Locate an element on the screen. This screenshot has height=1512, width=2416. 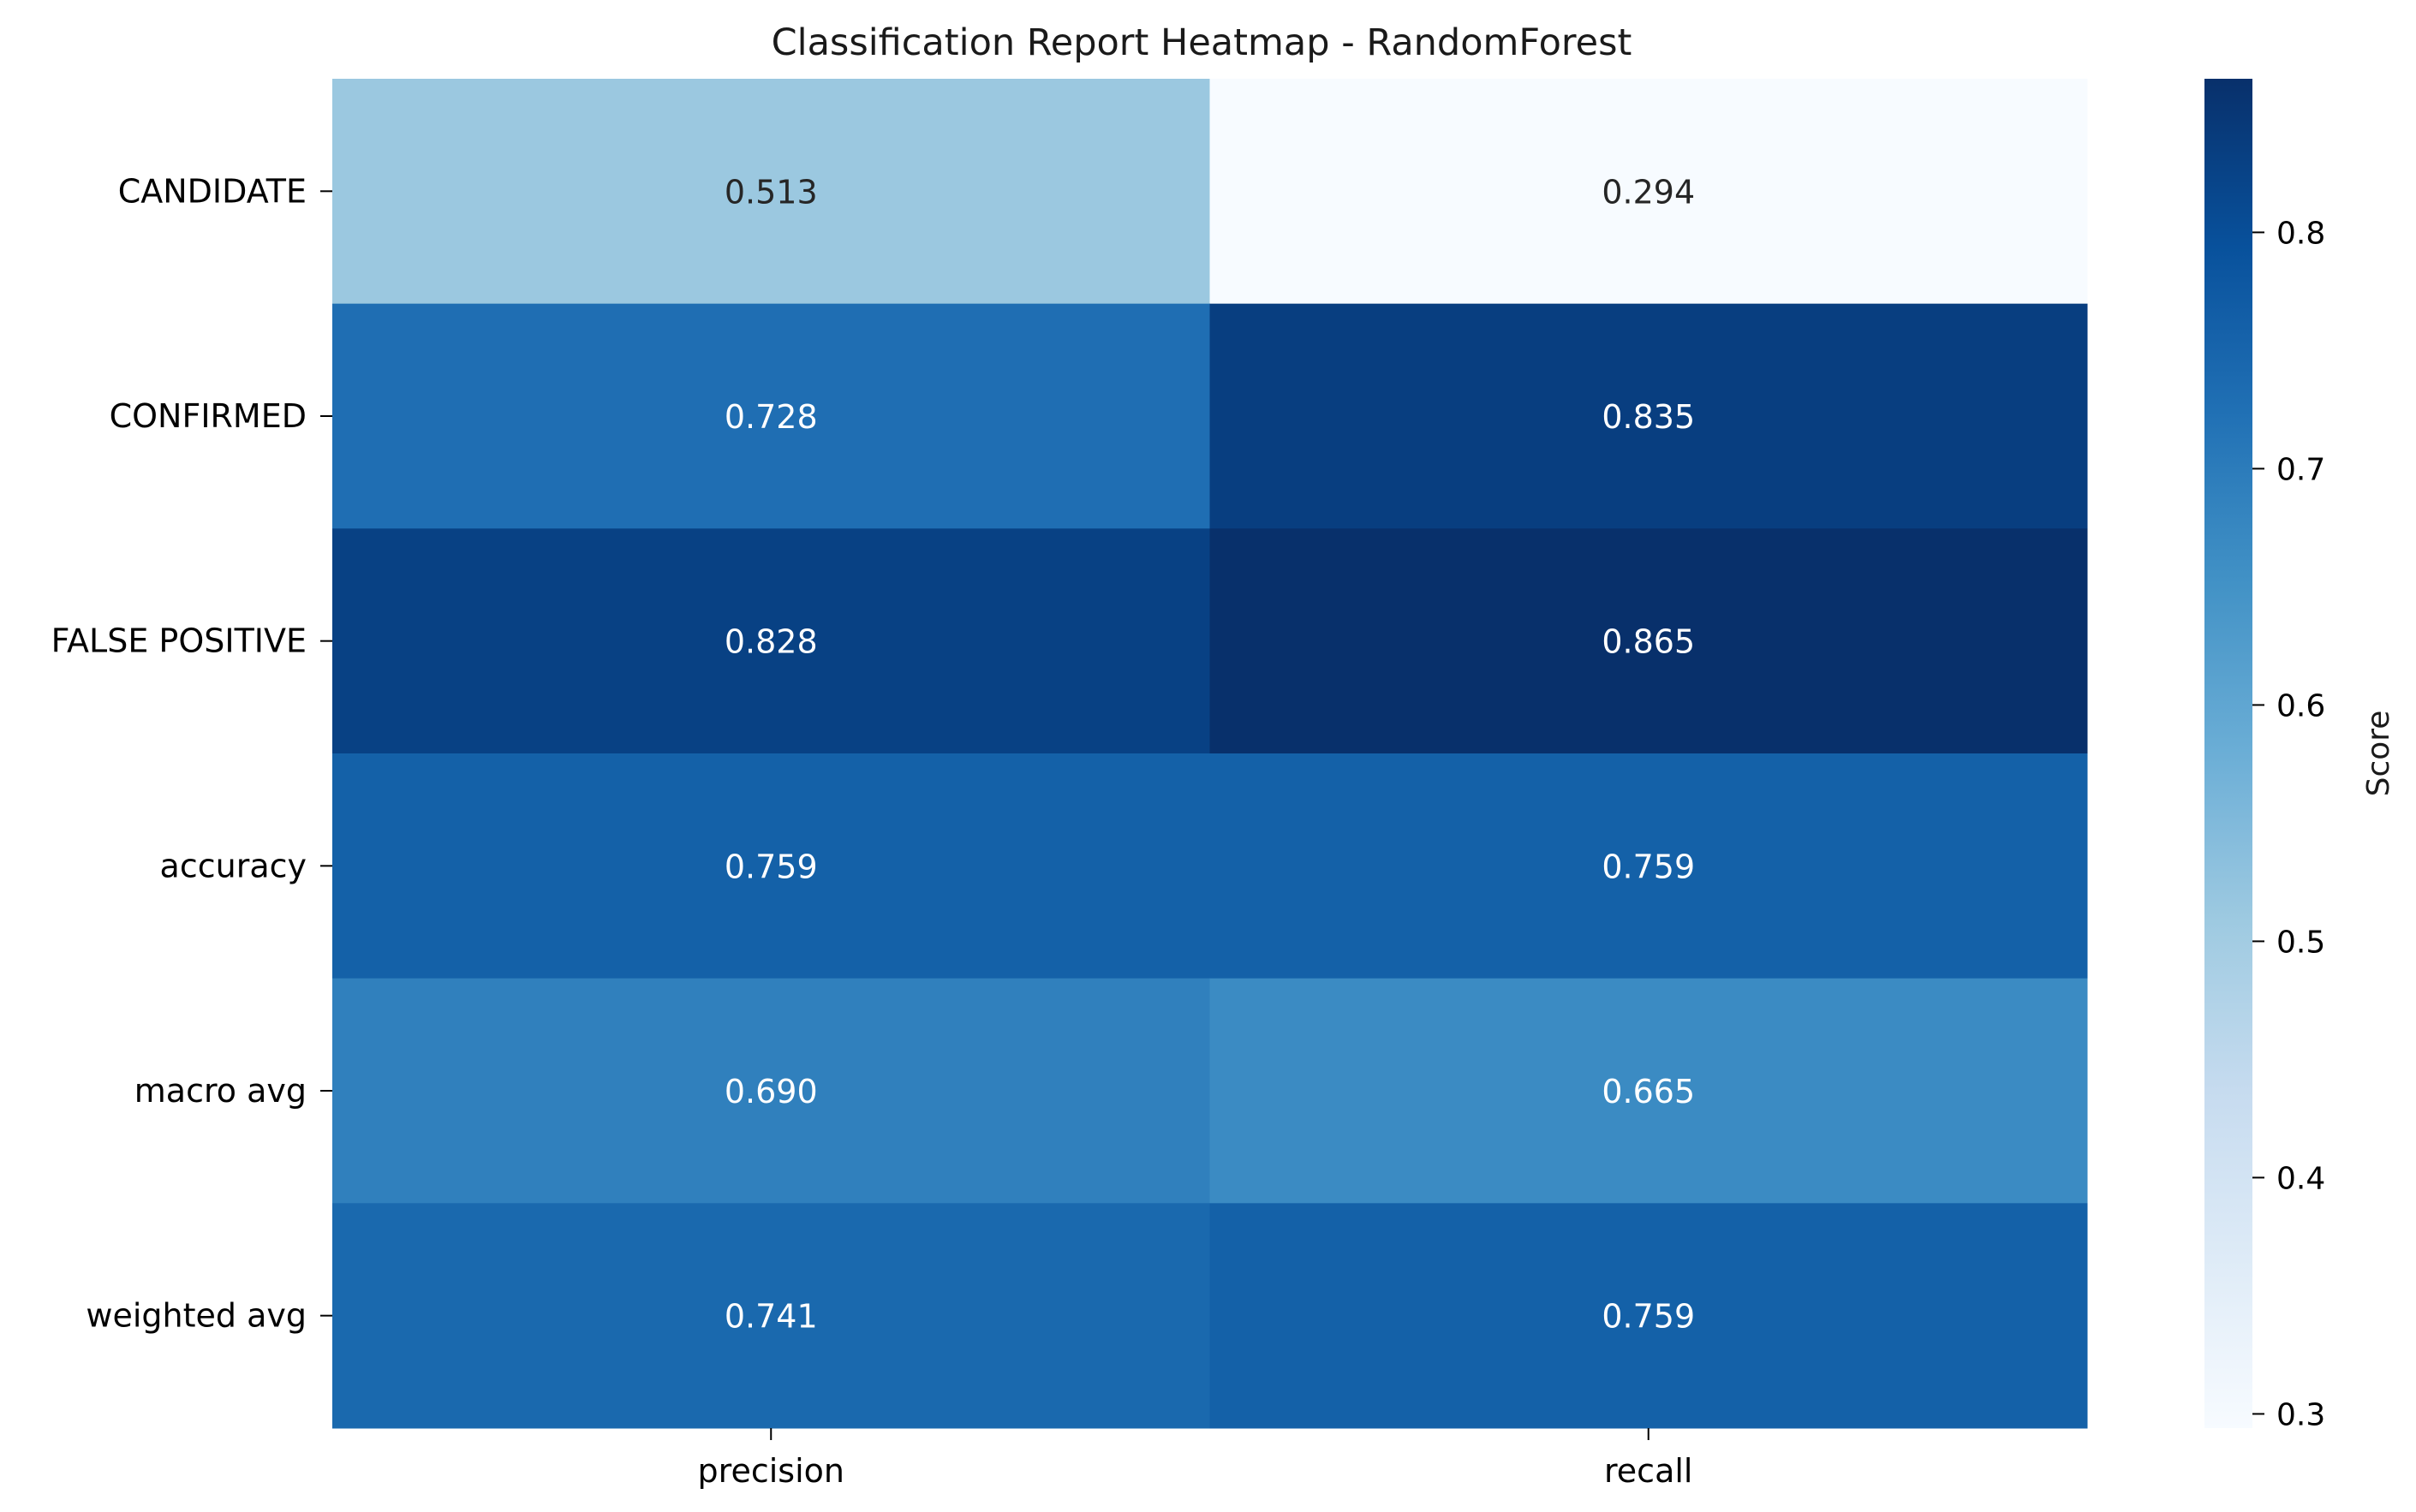
y-tick-label: FALSE POSITIVE is located at coordinates (179, 641).